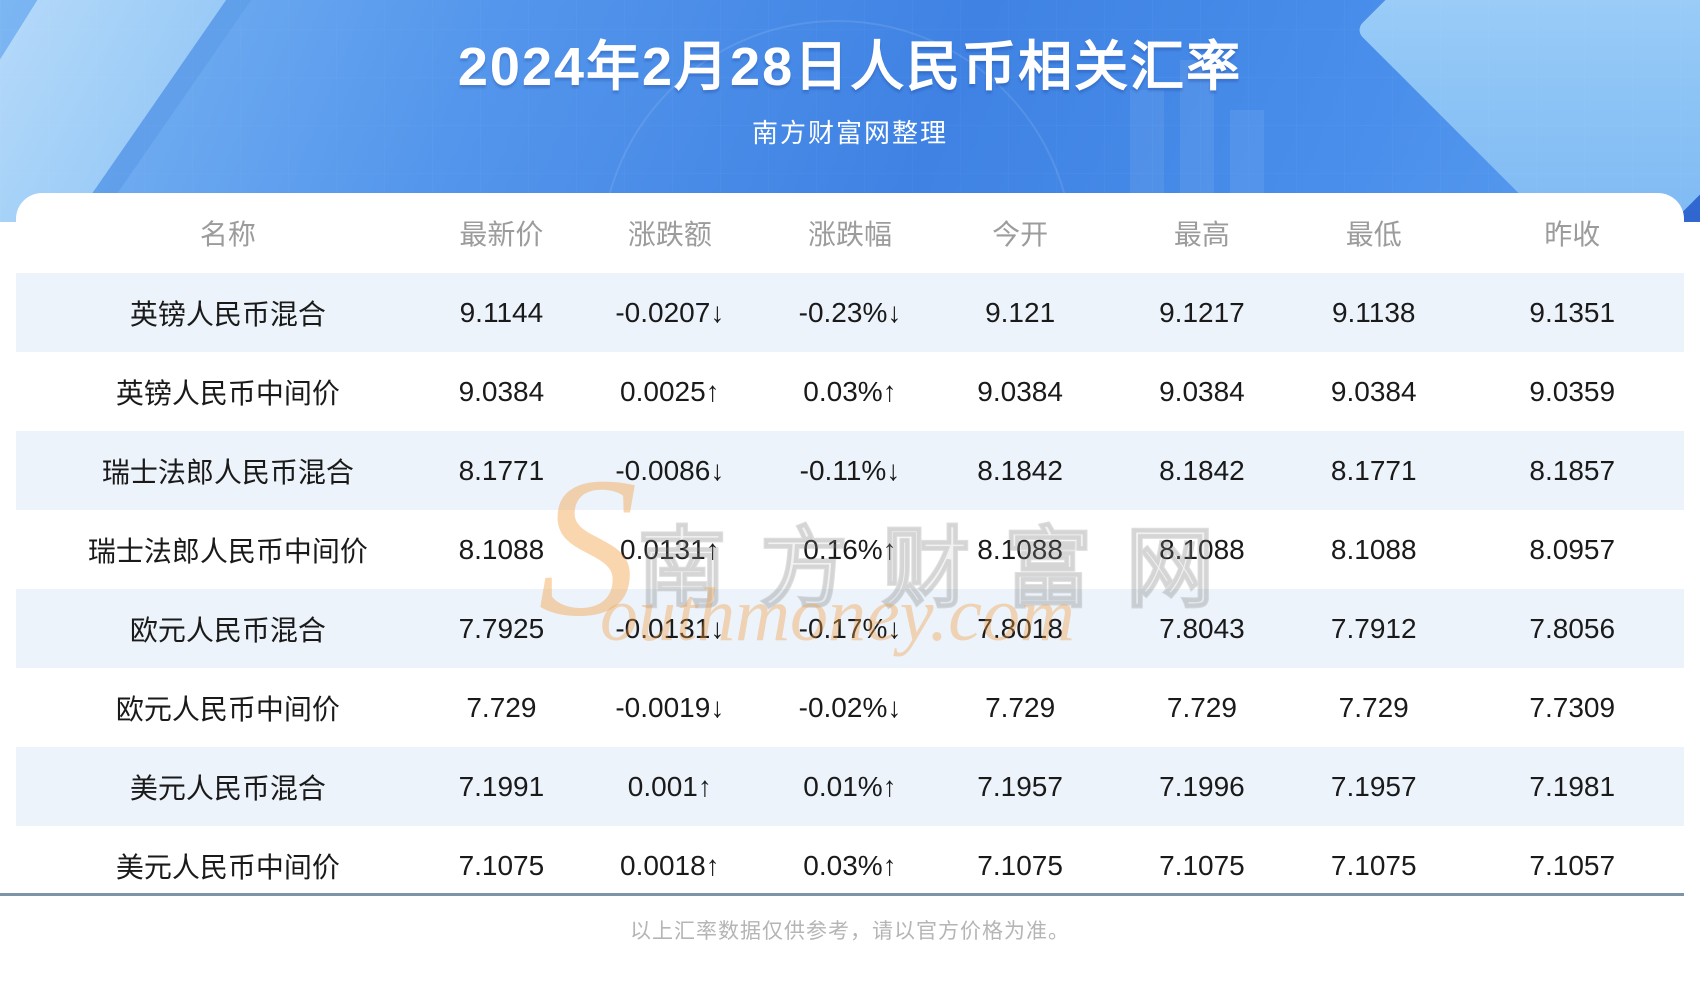  What do you see at coordinates (1373, 234) in the screenshot?
I see `column-header-6: 最低` at bounding box center [1373, 234].